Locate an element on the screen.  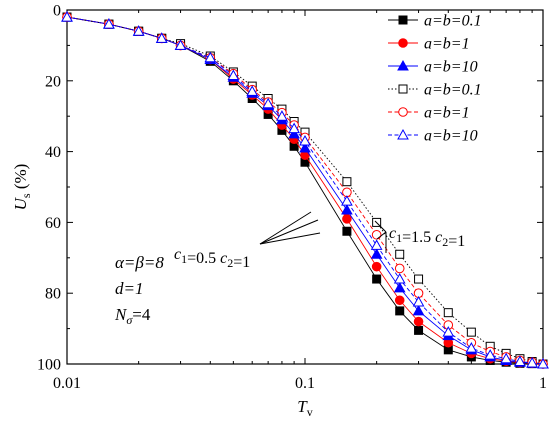
annotation-left: c1=0.5 c2=1 is located at coordinates (212, 258).